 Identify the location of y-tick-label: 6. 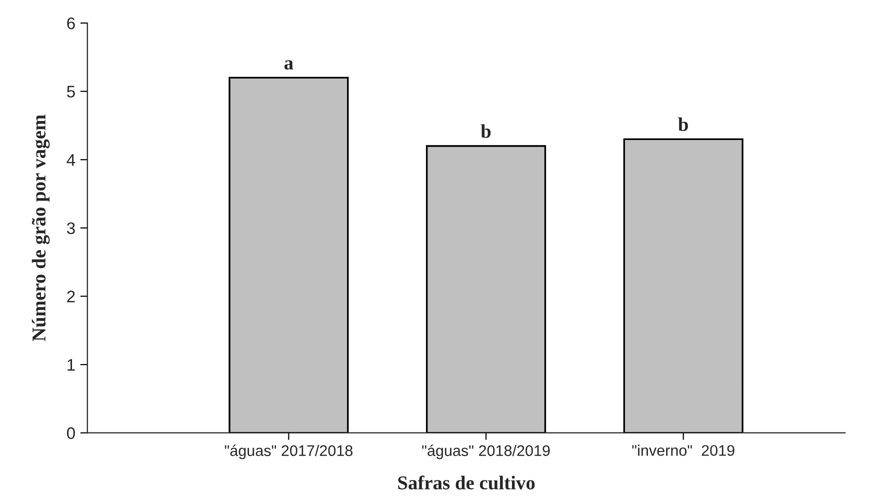
(71, 23).